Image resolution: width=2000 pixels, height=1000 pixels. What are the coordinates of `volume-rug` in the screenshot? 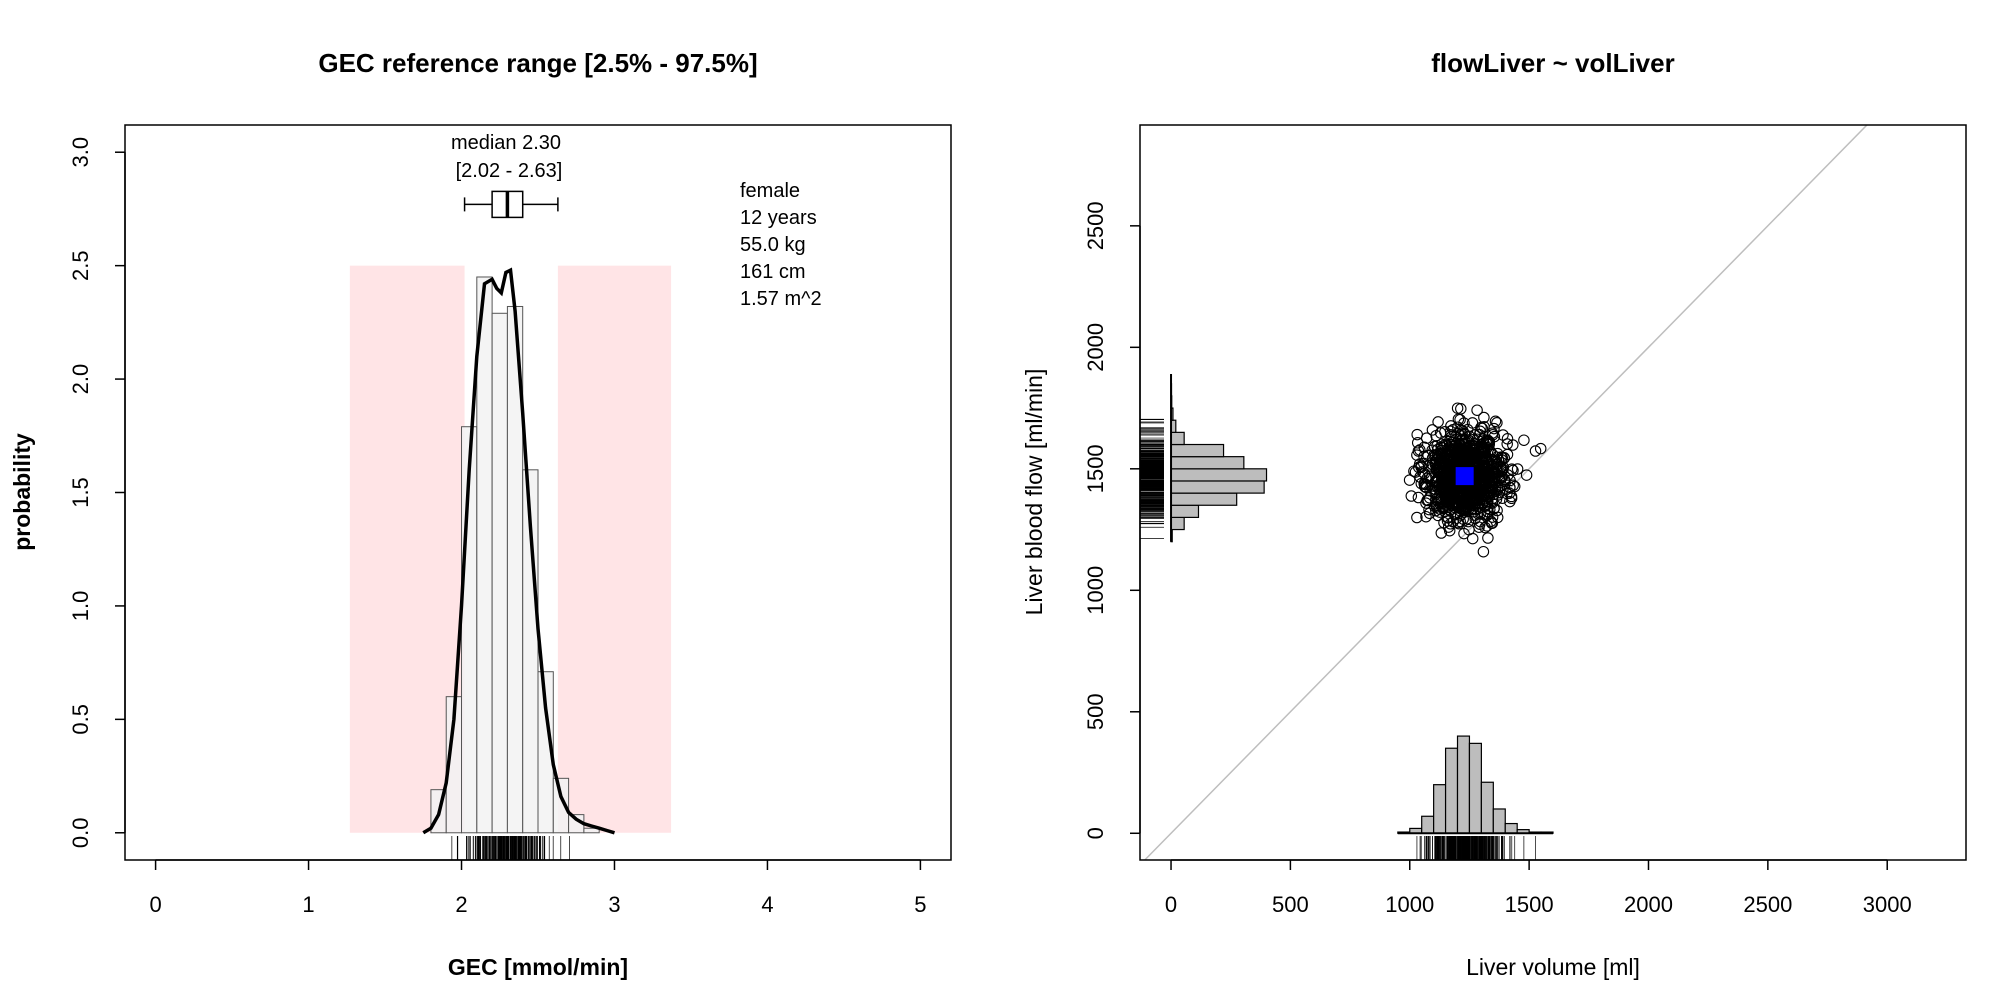 It's located at (1476, 848).